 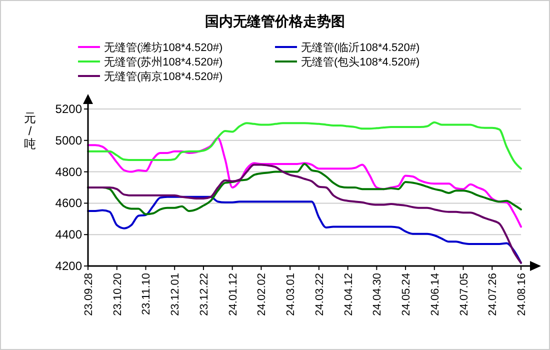 I want to click on x-tick-label: 24.02.02, so click(x=262, y=294).